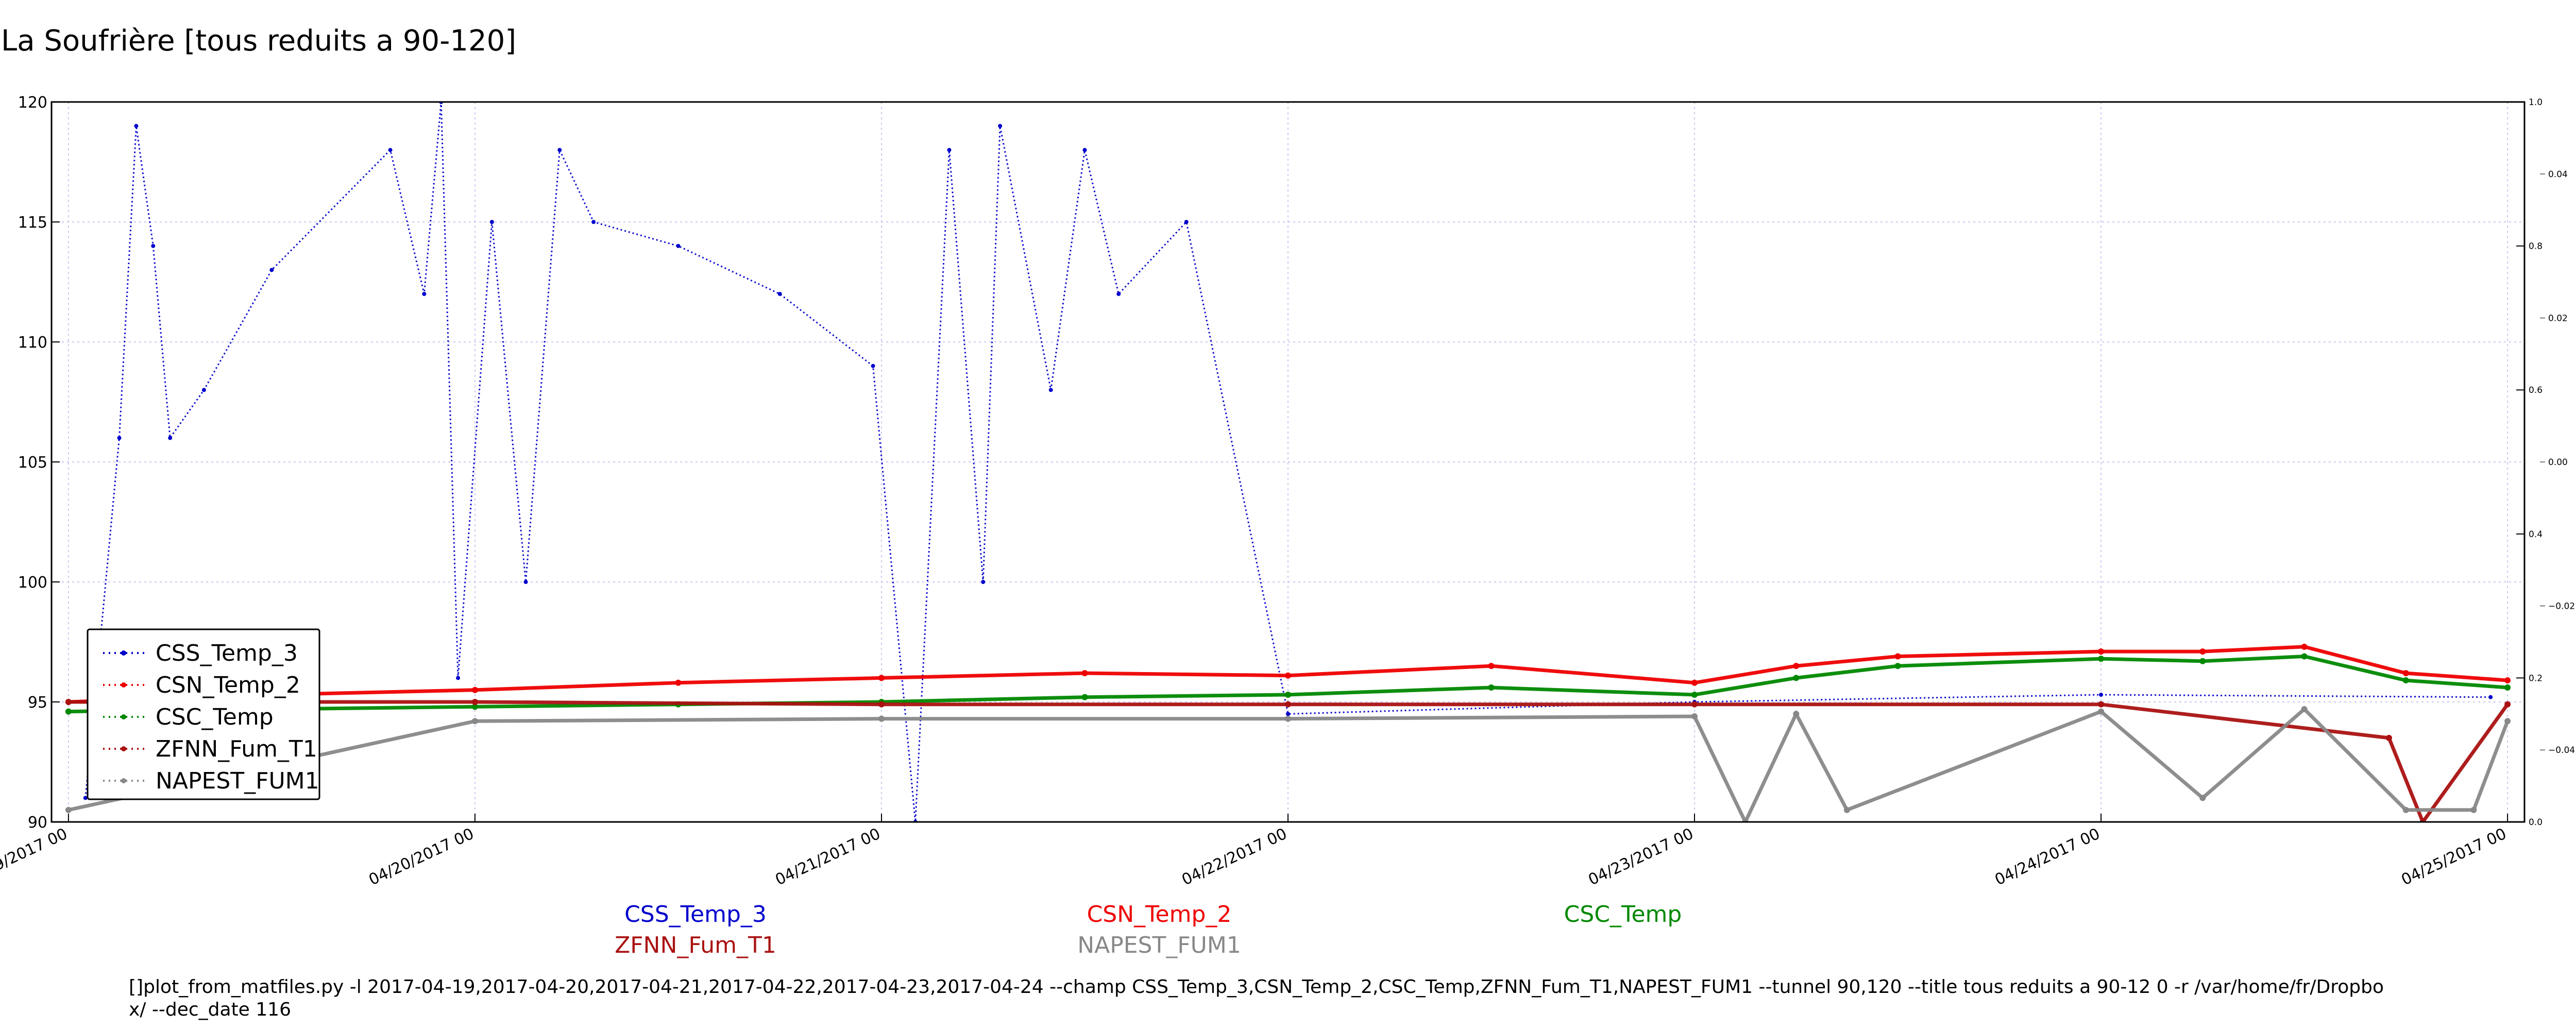 This screenshot has width=2576, height=1030. Describe the element at coordinates (2536, 102) in the screenshot. I see `right-tick-label: 1.0` at that location.